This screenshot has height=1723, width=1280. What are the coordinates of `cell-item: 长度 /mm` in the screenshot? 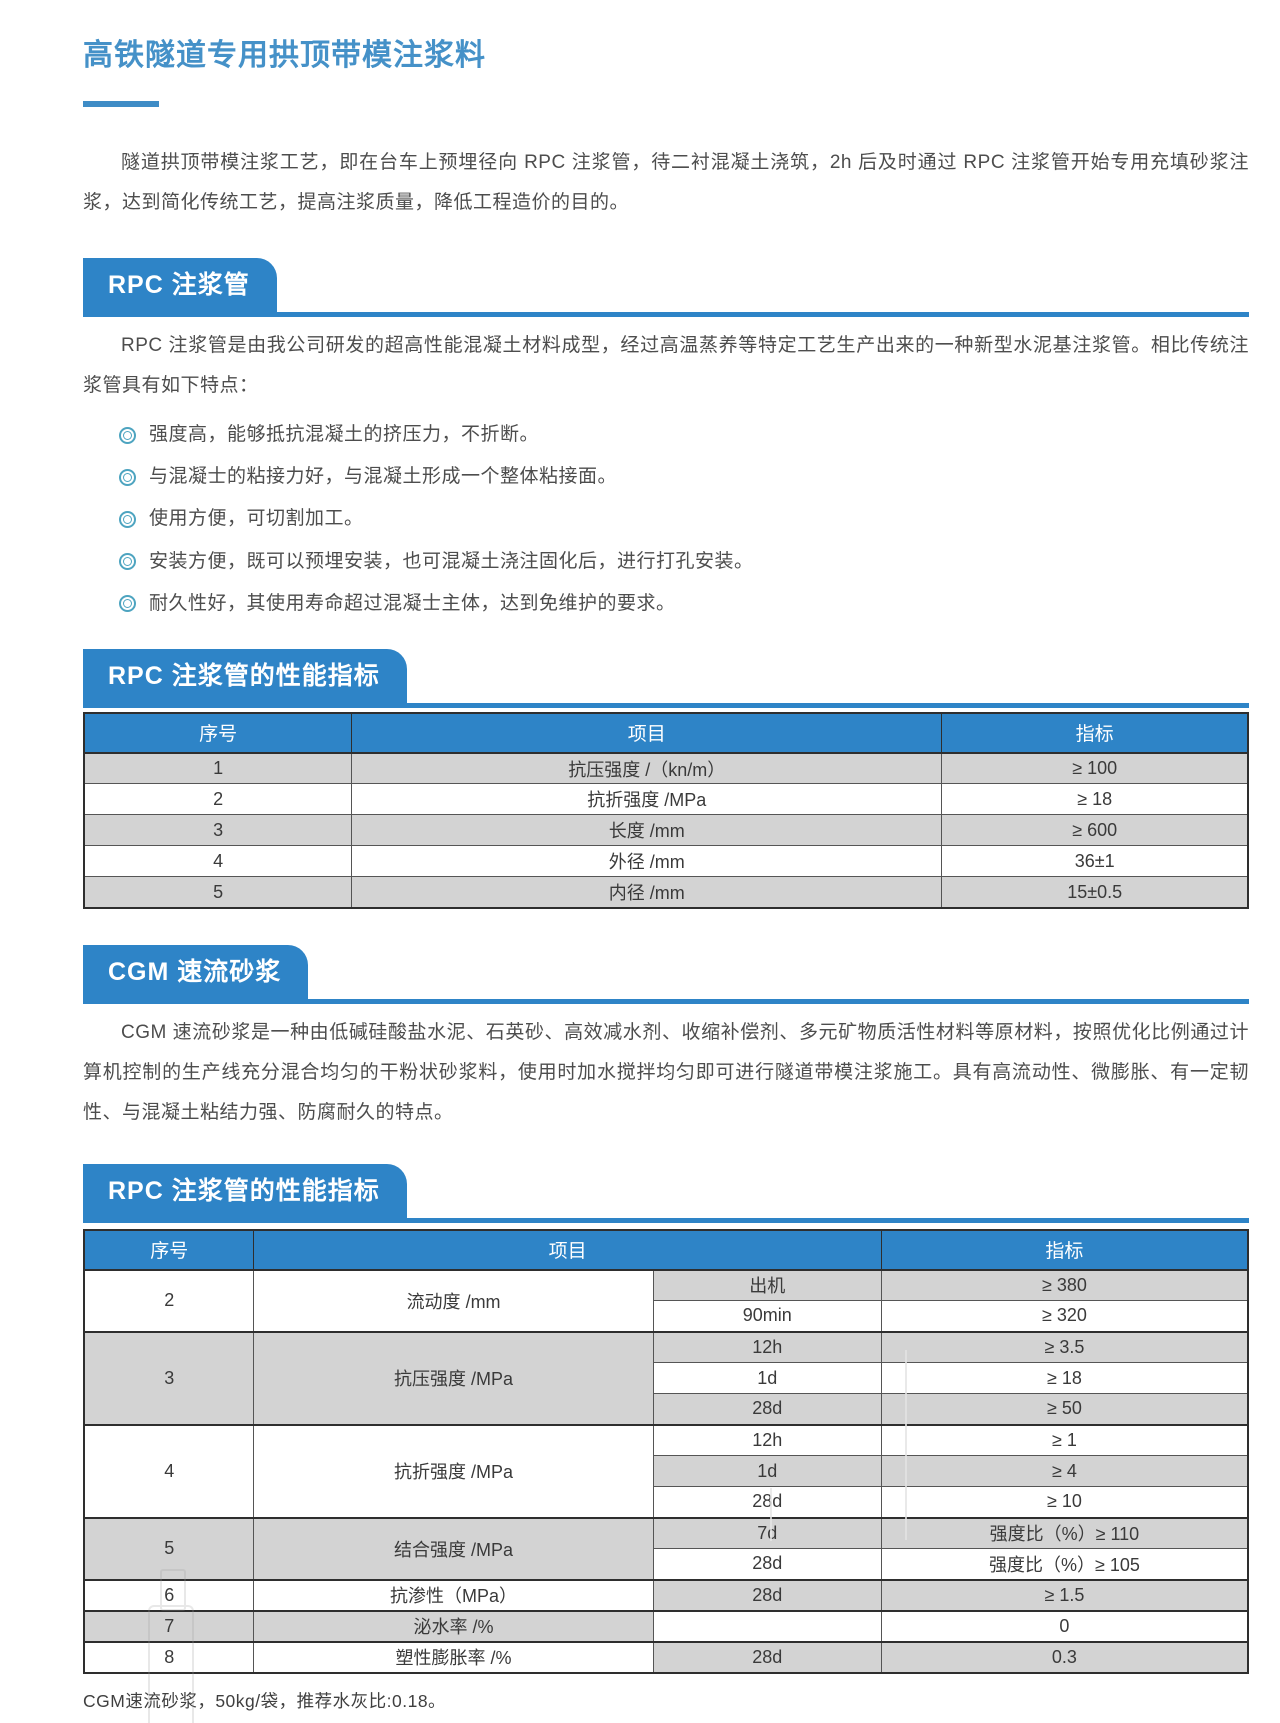 It's located at (647, 830).